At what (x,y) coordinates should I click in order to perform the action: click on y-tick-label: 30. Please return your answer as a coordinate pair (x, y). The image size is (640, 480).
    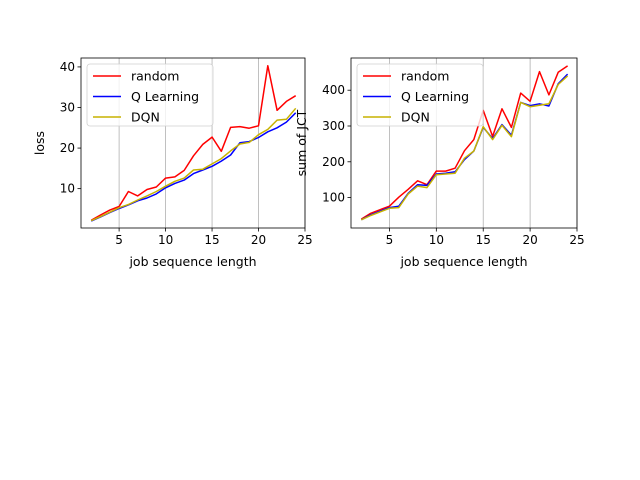
    Looking at the image, I should click on (67, 107).